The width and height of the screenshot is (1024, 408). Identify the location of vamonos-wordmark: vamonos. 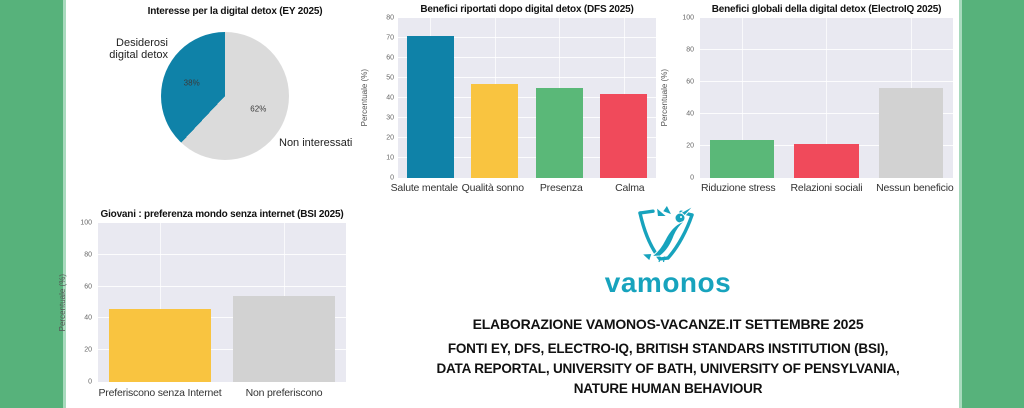
(668, 282).